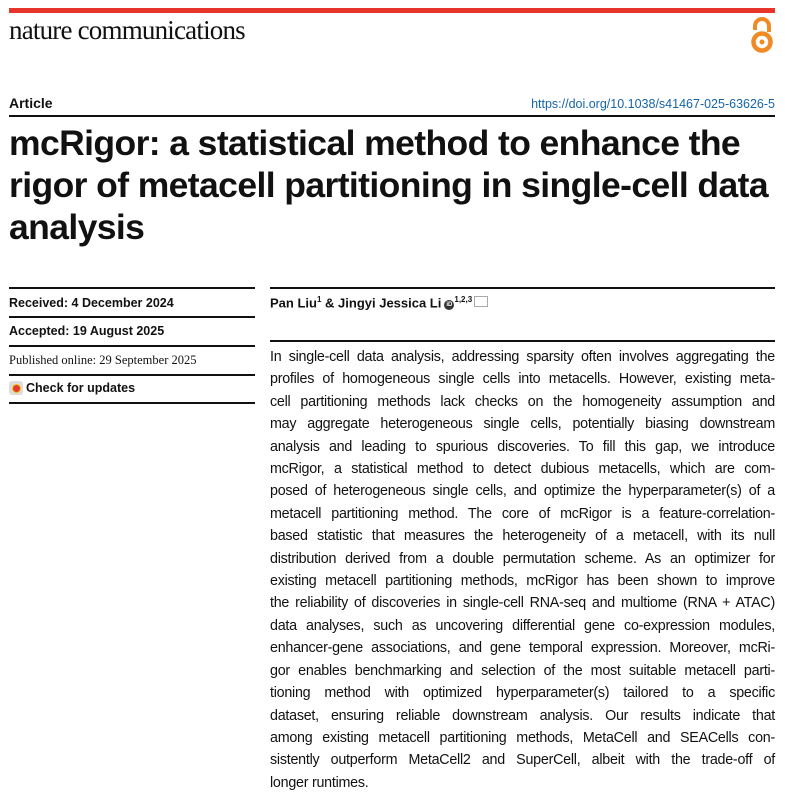  What do you see at coordinates (81, 388) in the screenshot?
I see `check-updates-label: Check for updates` at bounding box center [81, 388].